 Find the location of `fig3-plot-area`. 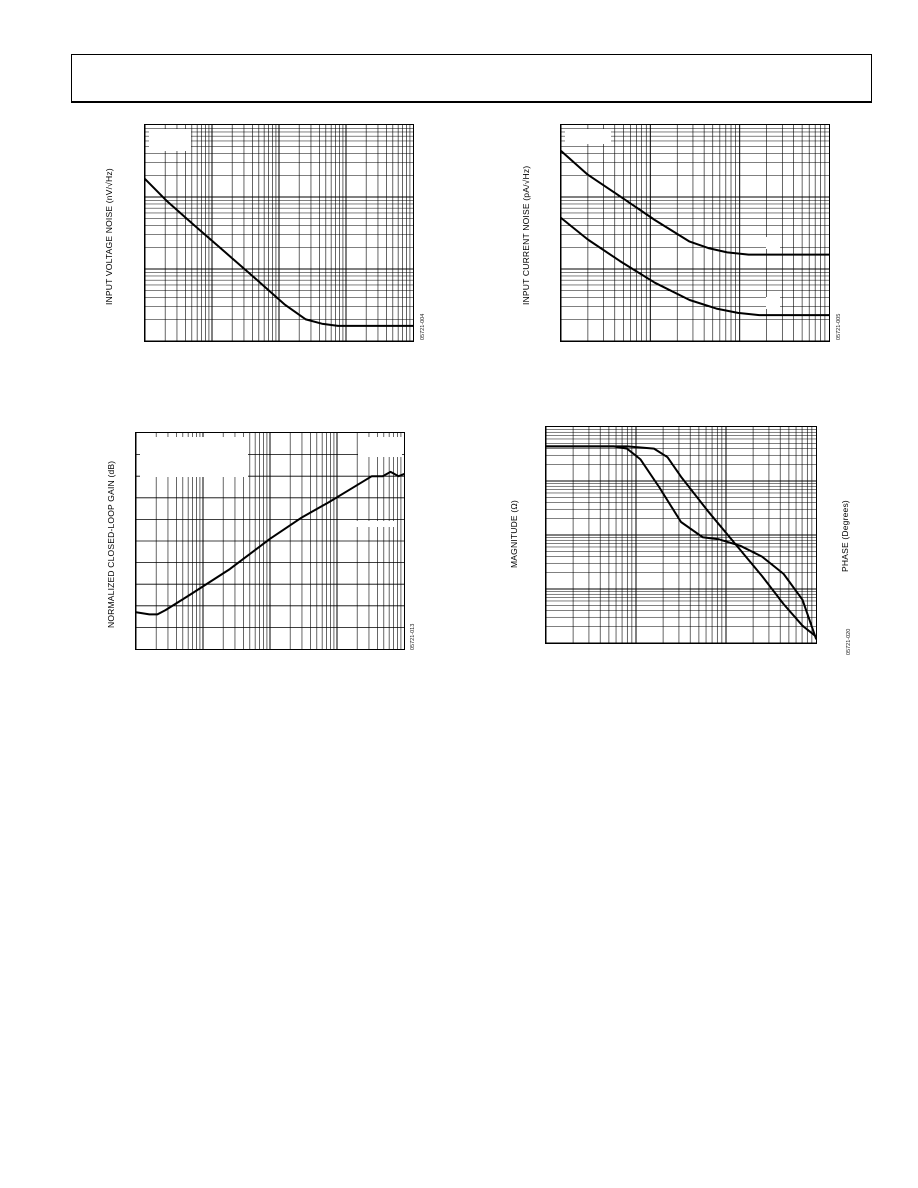

fig3-plot-area is located at coordinates (270, 541).